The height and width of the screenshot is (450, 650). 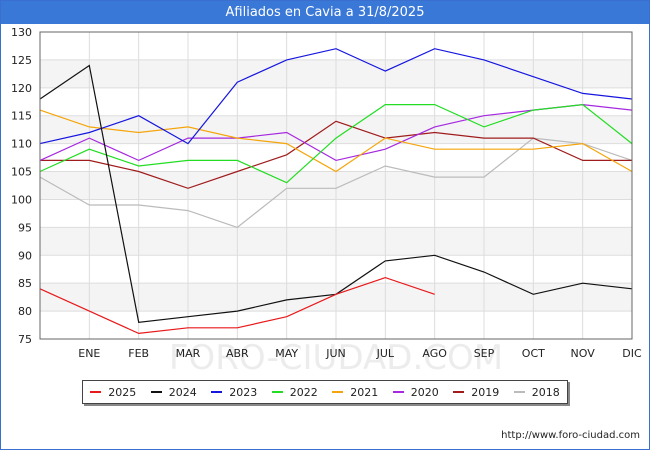 I want to click on y-tick-label: 105, so click(x=21, y=172).